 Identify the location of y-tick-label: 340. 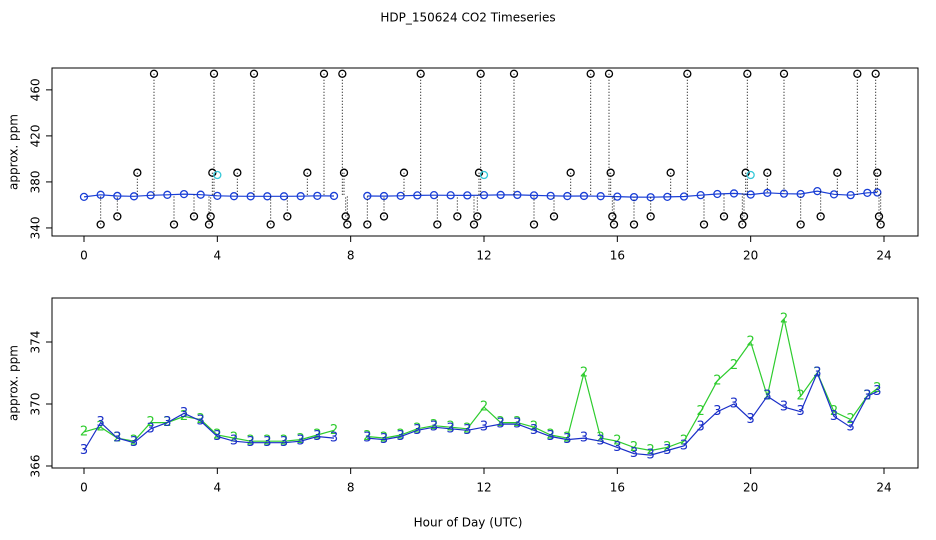
(36, 227).